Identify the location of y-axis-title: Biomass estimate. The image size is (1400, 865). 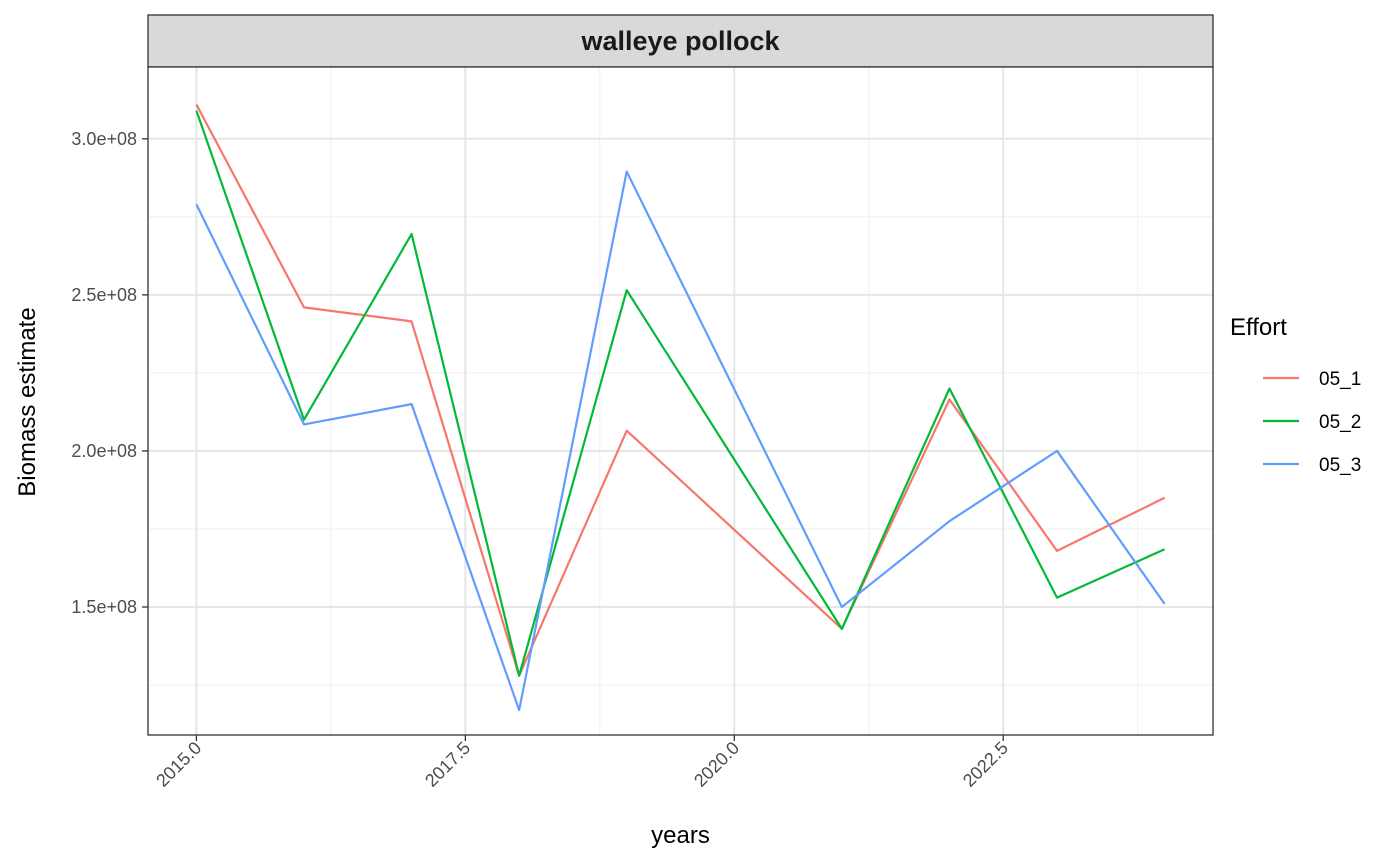
(27, 401).